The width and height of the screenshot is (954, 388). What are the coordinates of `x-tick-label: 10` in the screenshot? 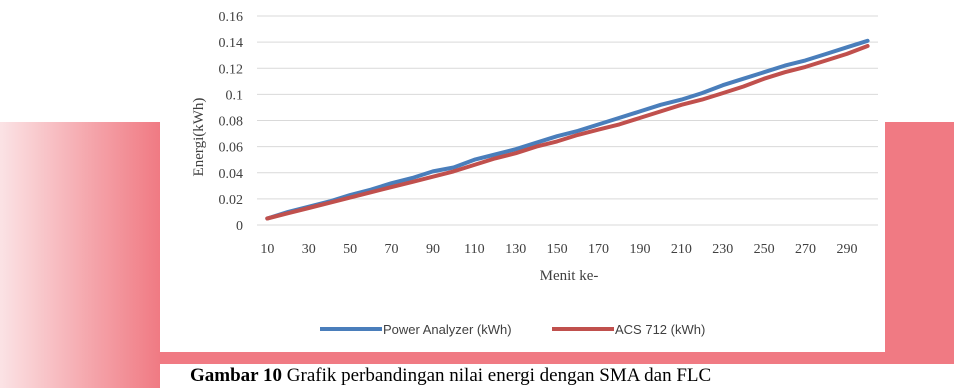 It's located at (267, 249).